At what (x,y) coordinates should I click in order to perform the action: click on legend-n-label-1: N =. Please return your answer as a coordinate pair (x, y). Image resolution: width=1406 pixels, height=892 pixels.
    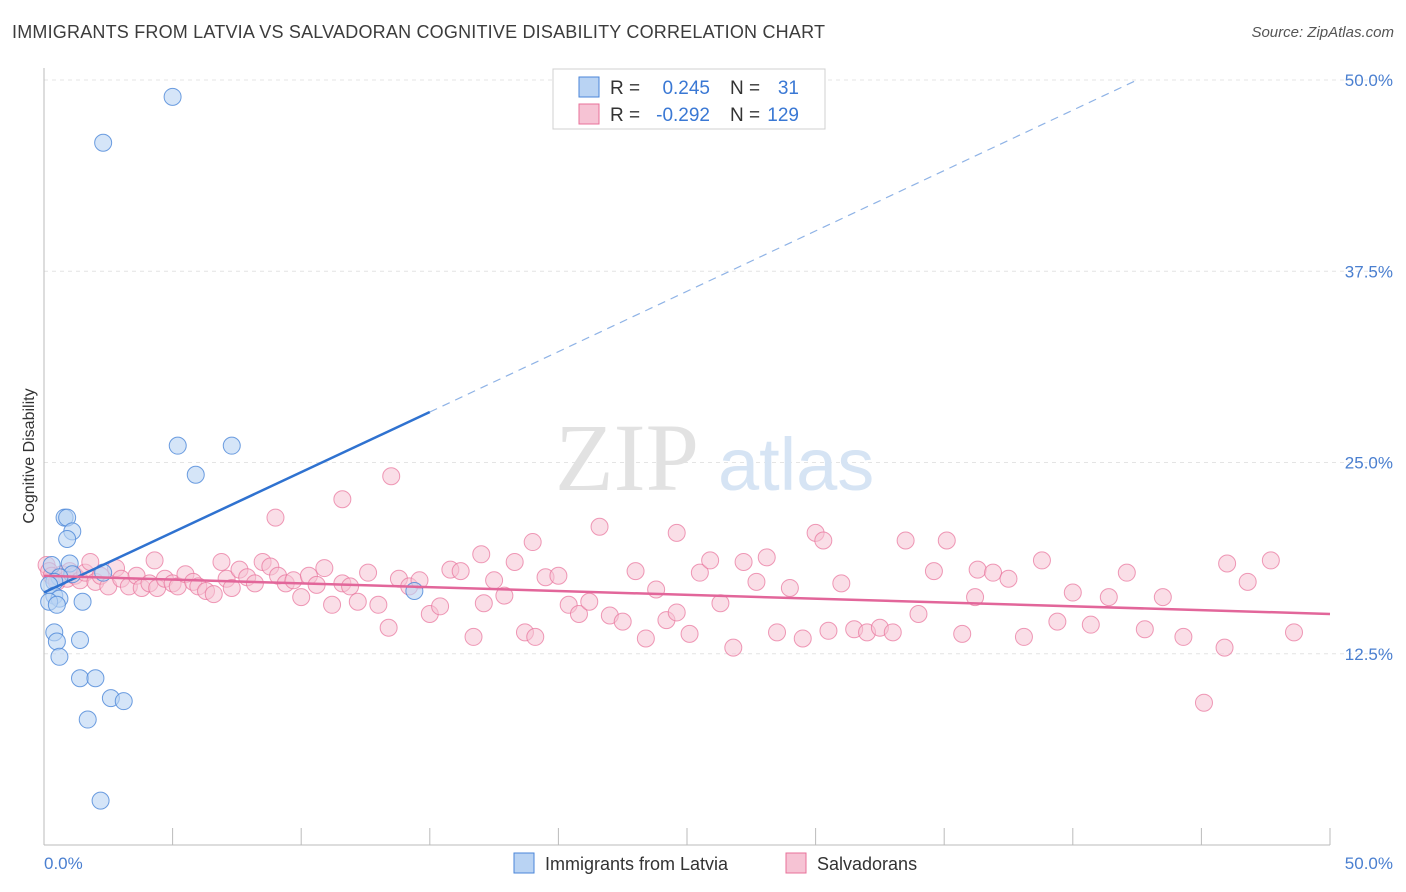
    Looking at the image, I should click on (745, 88).